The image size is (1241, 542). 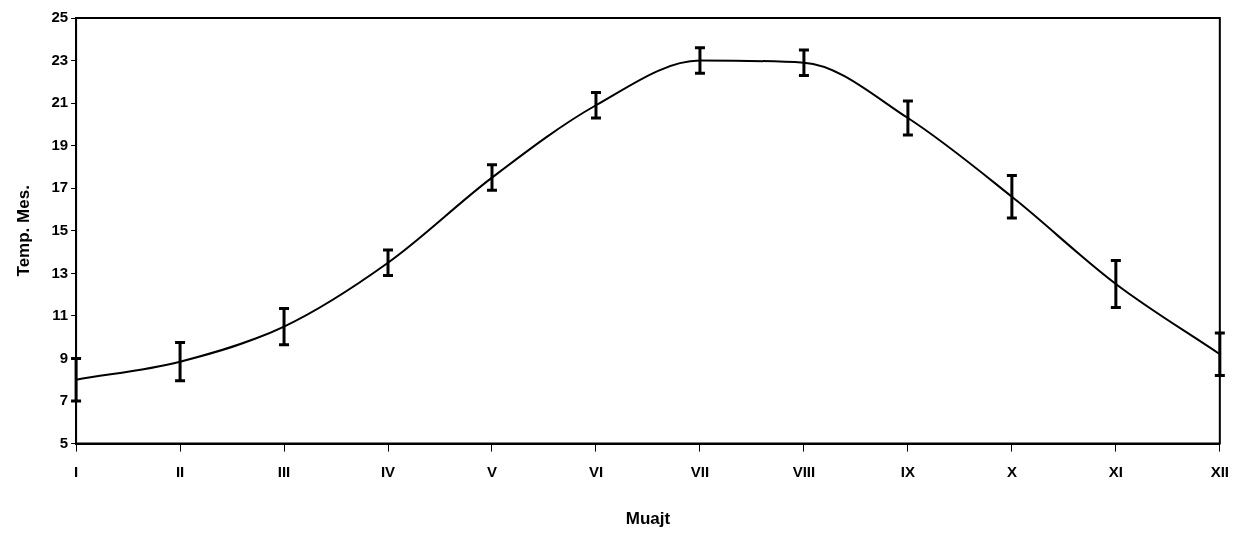 What do you see at coordinates (180, 471) in the screenshot?
I see `x-tick-label: II` at bounding box center [180, 471].